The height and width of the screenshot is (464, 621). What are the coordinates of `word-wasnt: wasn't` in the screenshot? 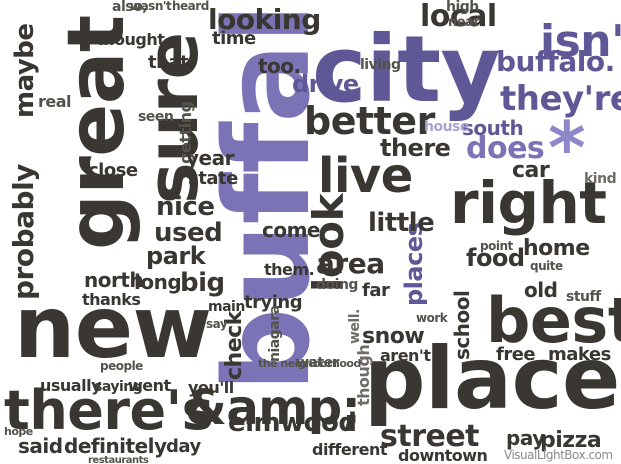 It's located at (151, 6).